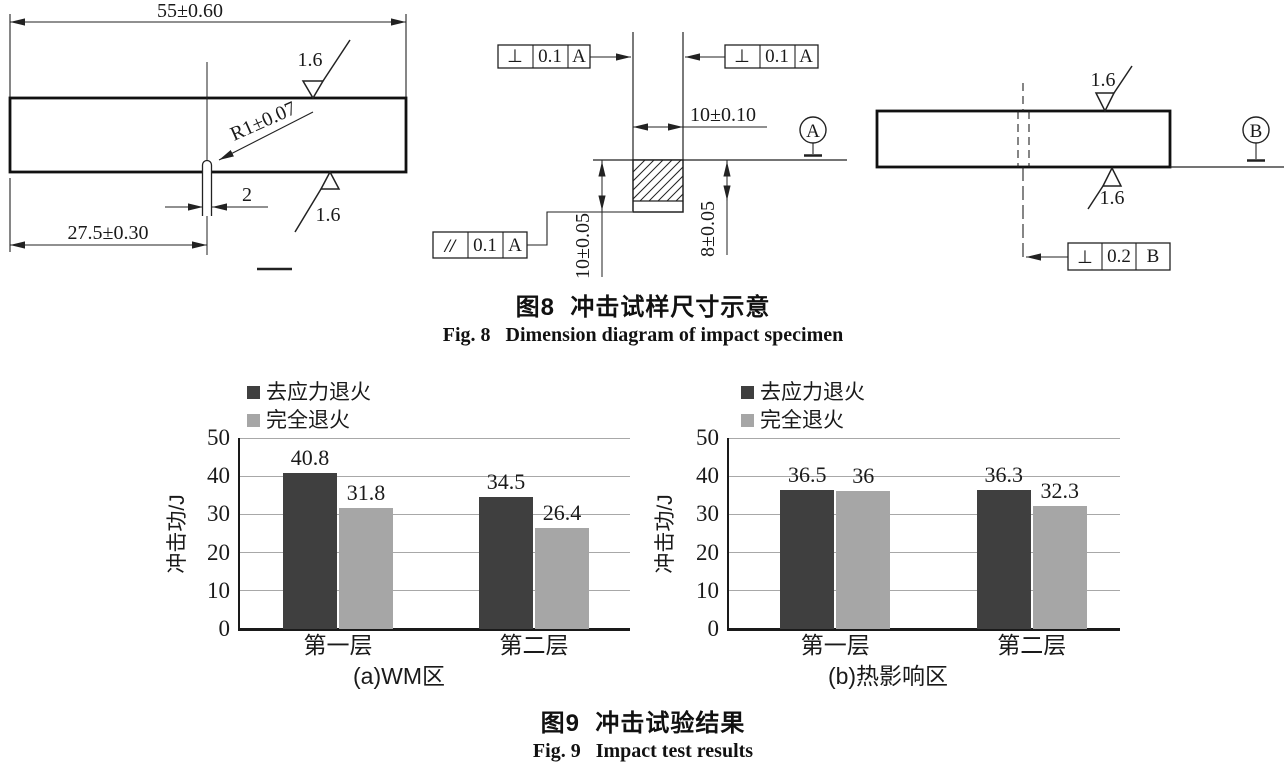 The height and width of the screenshot is (769, 1286). Describe the element at coordinates (1098, 256) in the screenshot. I see `fcf-perpendicular-b` at that location.